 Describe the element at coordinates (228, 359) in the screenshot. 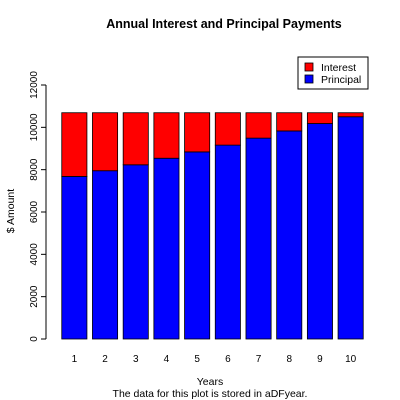

I see `x-tick-label-6: 6` at that location.